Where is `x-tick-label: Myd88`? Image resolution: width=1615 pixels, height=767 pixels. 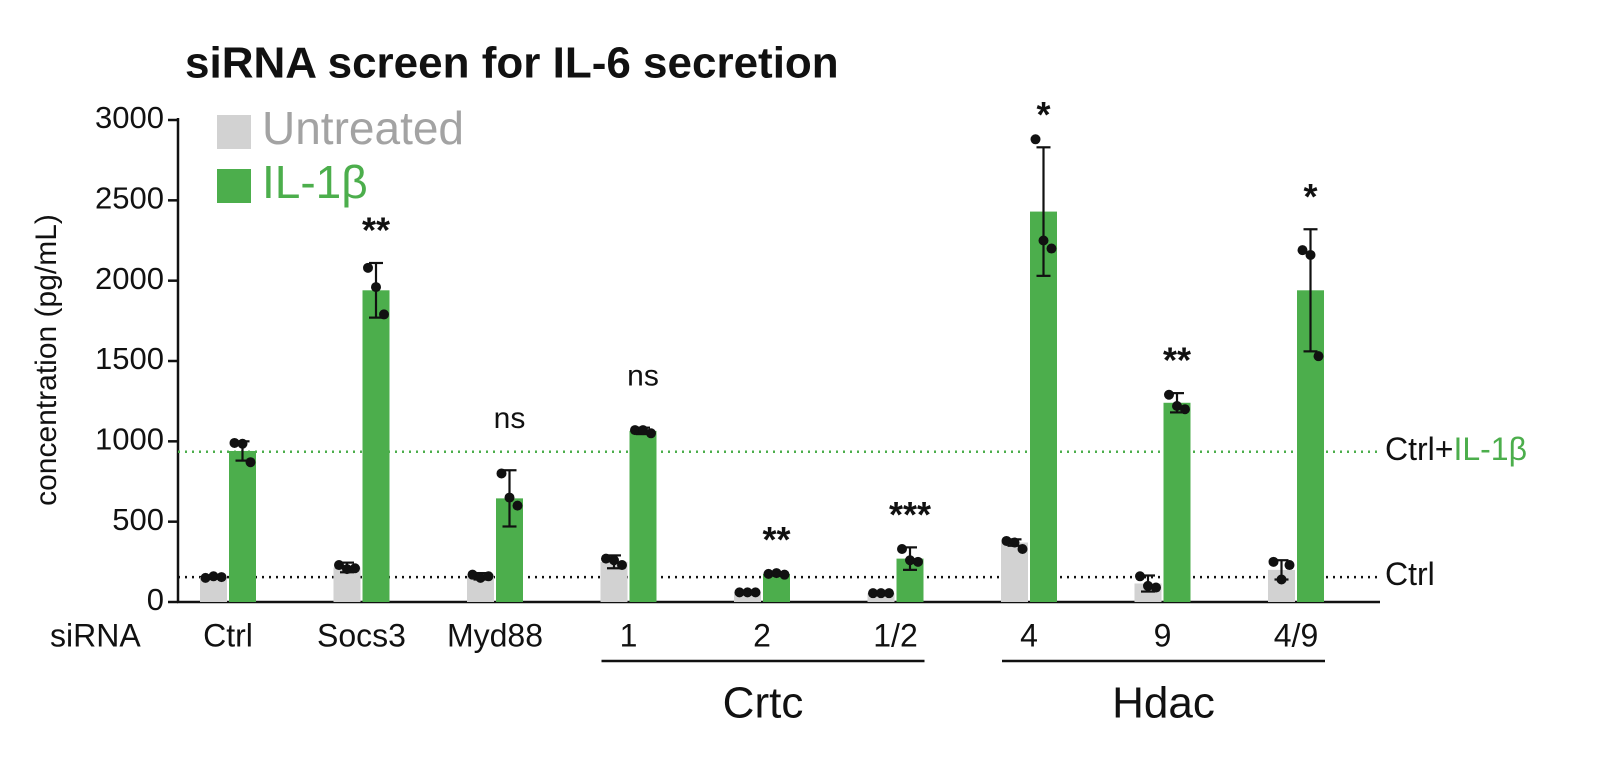 x-tick-label: Myd88 is located at coordinates (495, 635).